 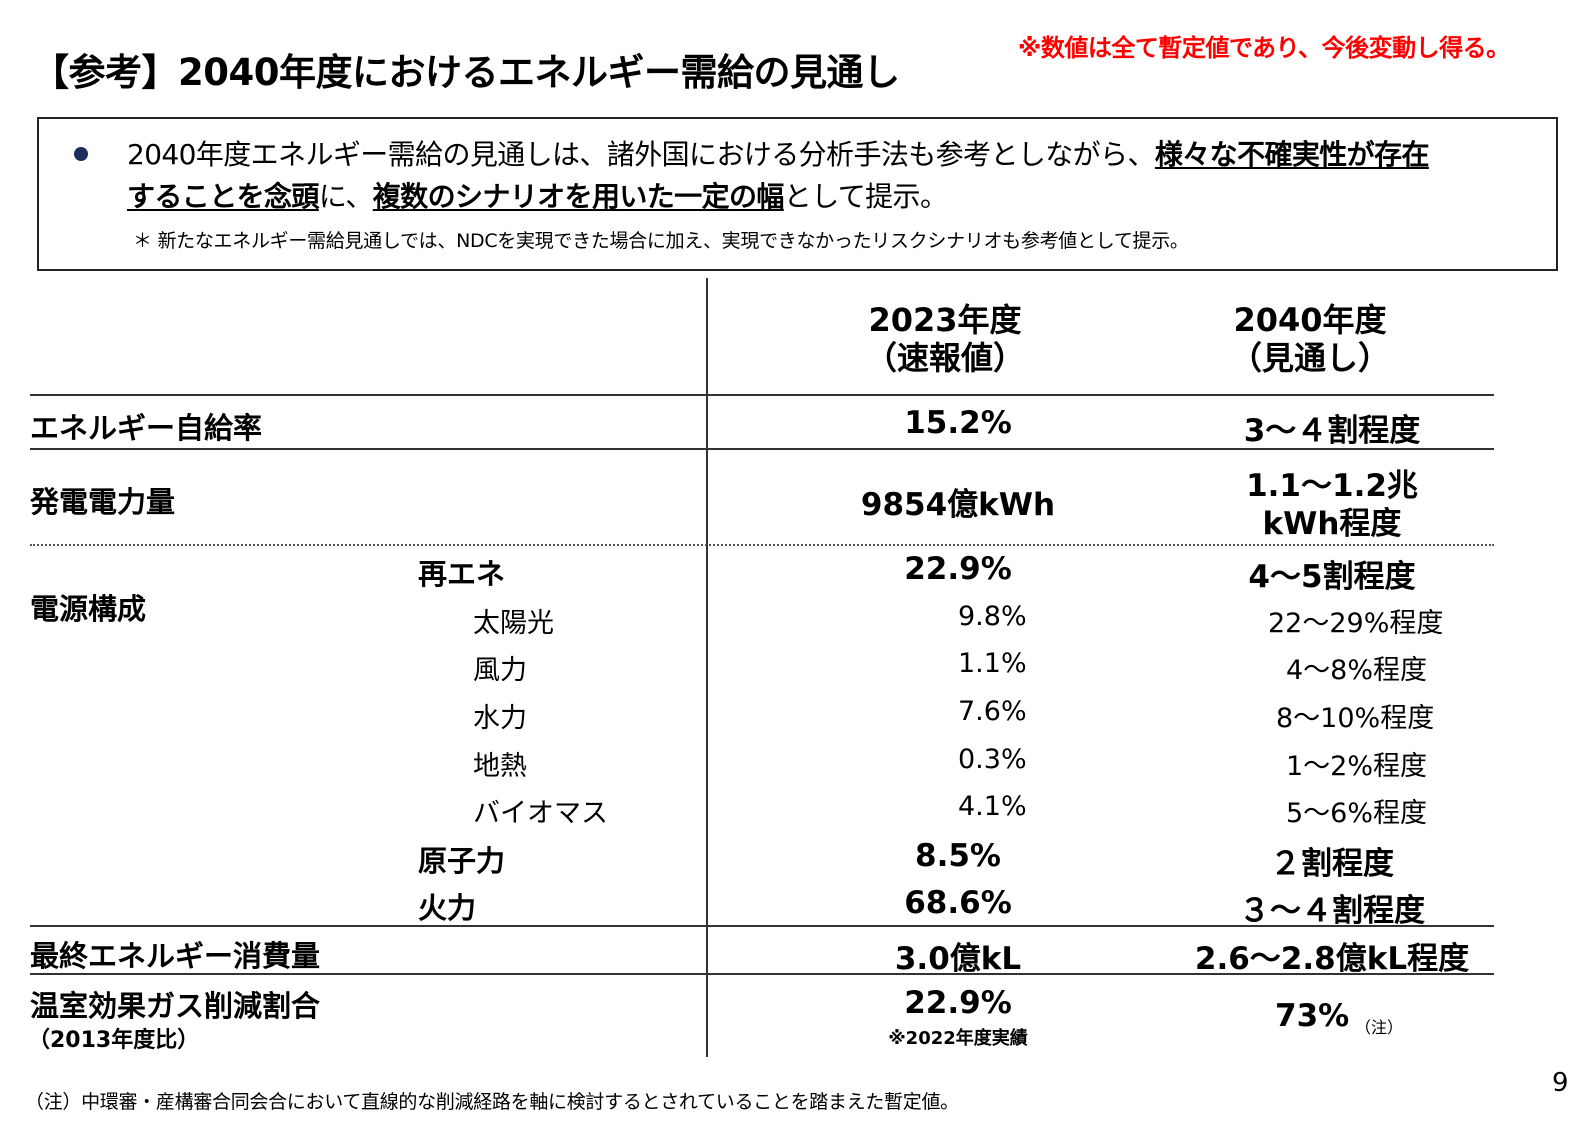 I want to click on sublabel-nuclear: 原子力, so click(x=462, y=861).